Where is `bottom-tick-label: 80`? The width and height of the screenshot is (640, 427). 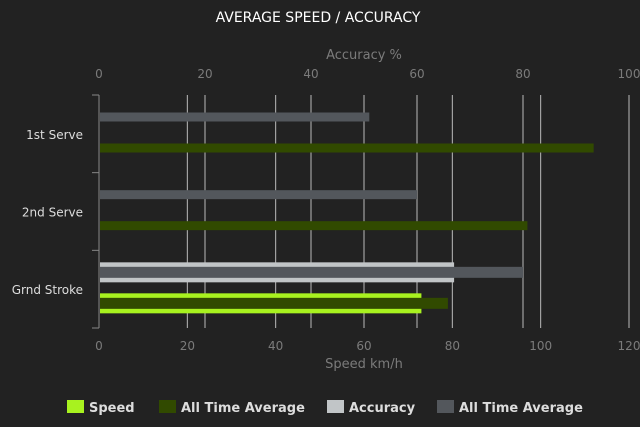
bottom-tick-label: 80 is located at coordinates (452, 346).